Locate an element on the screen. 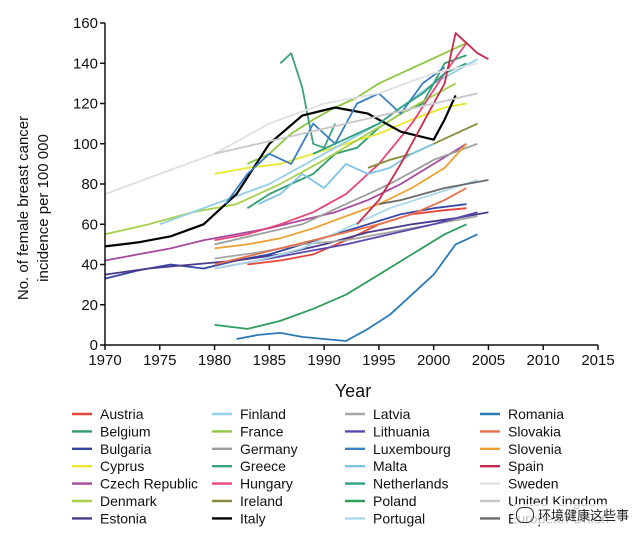  legend-label: Netherlands is located at coordinates (411, 484).